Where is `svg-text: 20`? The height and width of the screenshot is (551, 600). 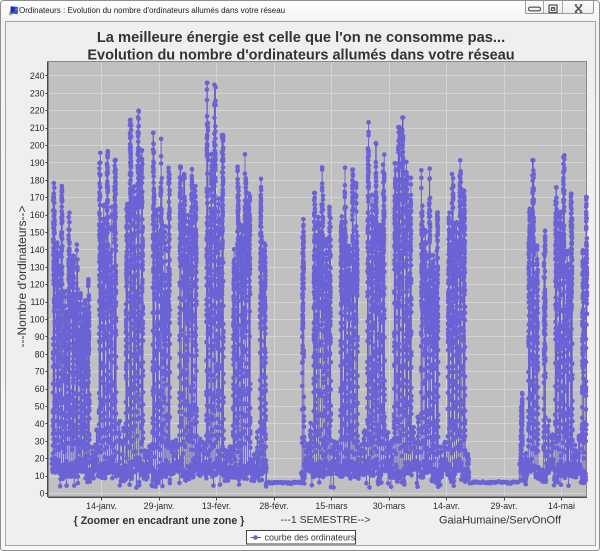
svg-text: 20 is located at coordinates (40, 459).